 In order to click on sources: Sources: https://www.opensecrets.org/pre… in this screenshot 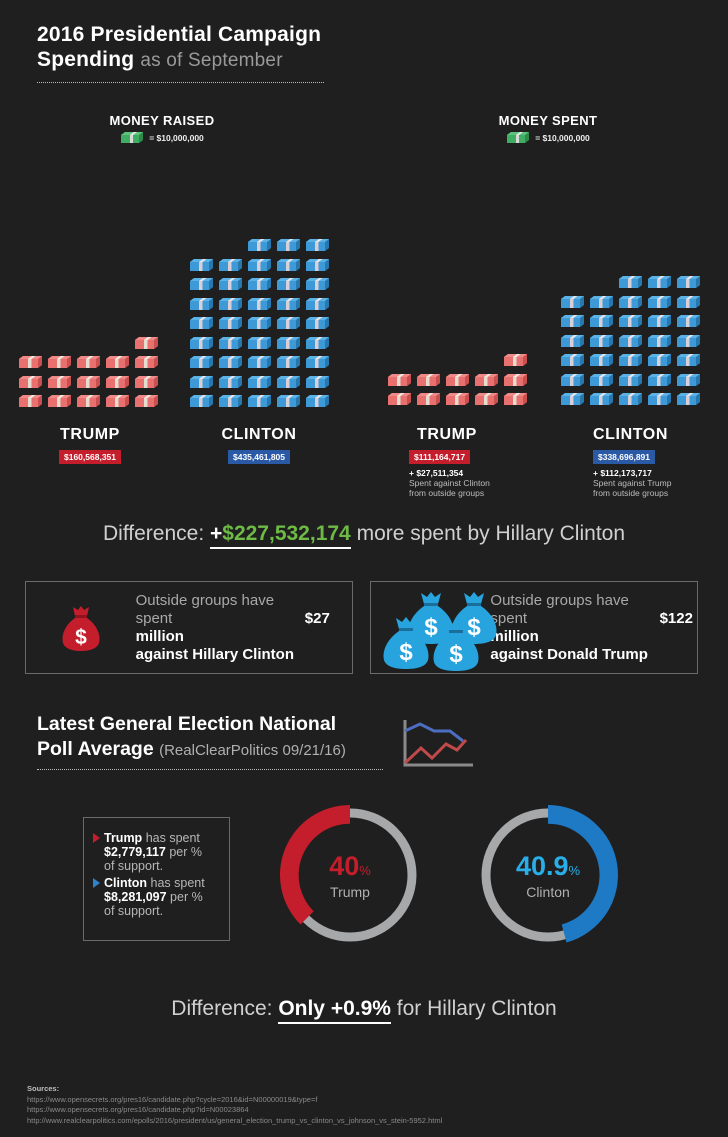, I will do `click(234, 1105)`.